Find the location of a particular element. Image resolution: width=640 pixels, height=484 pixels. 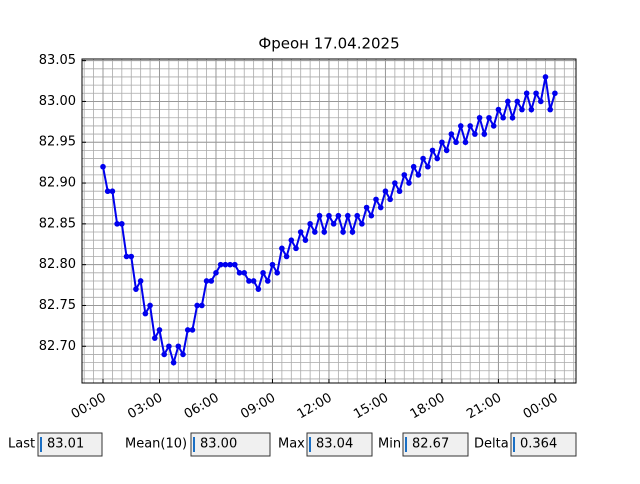

x-tick-label: 12:00 is located at coordinates (315, 407).